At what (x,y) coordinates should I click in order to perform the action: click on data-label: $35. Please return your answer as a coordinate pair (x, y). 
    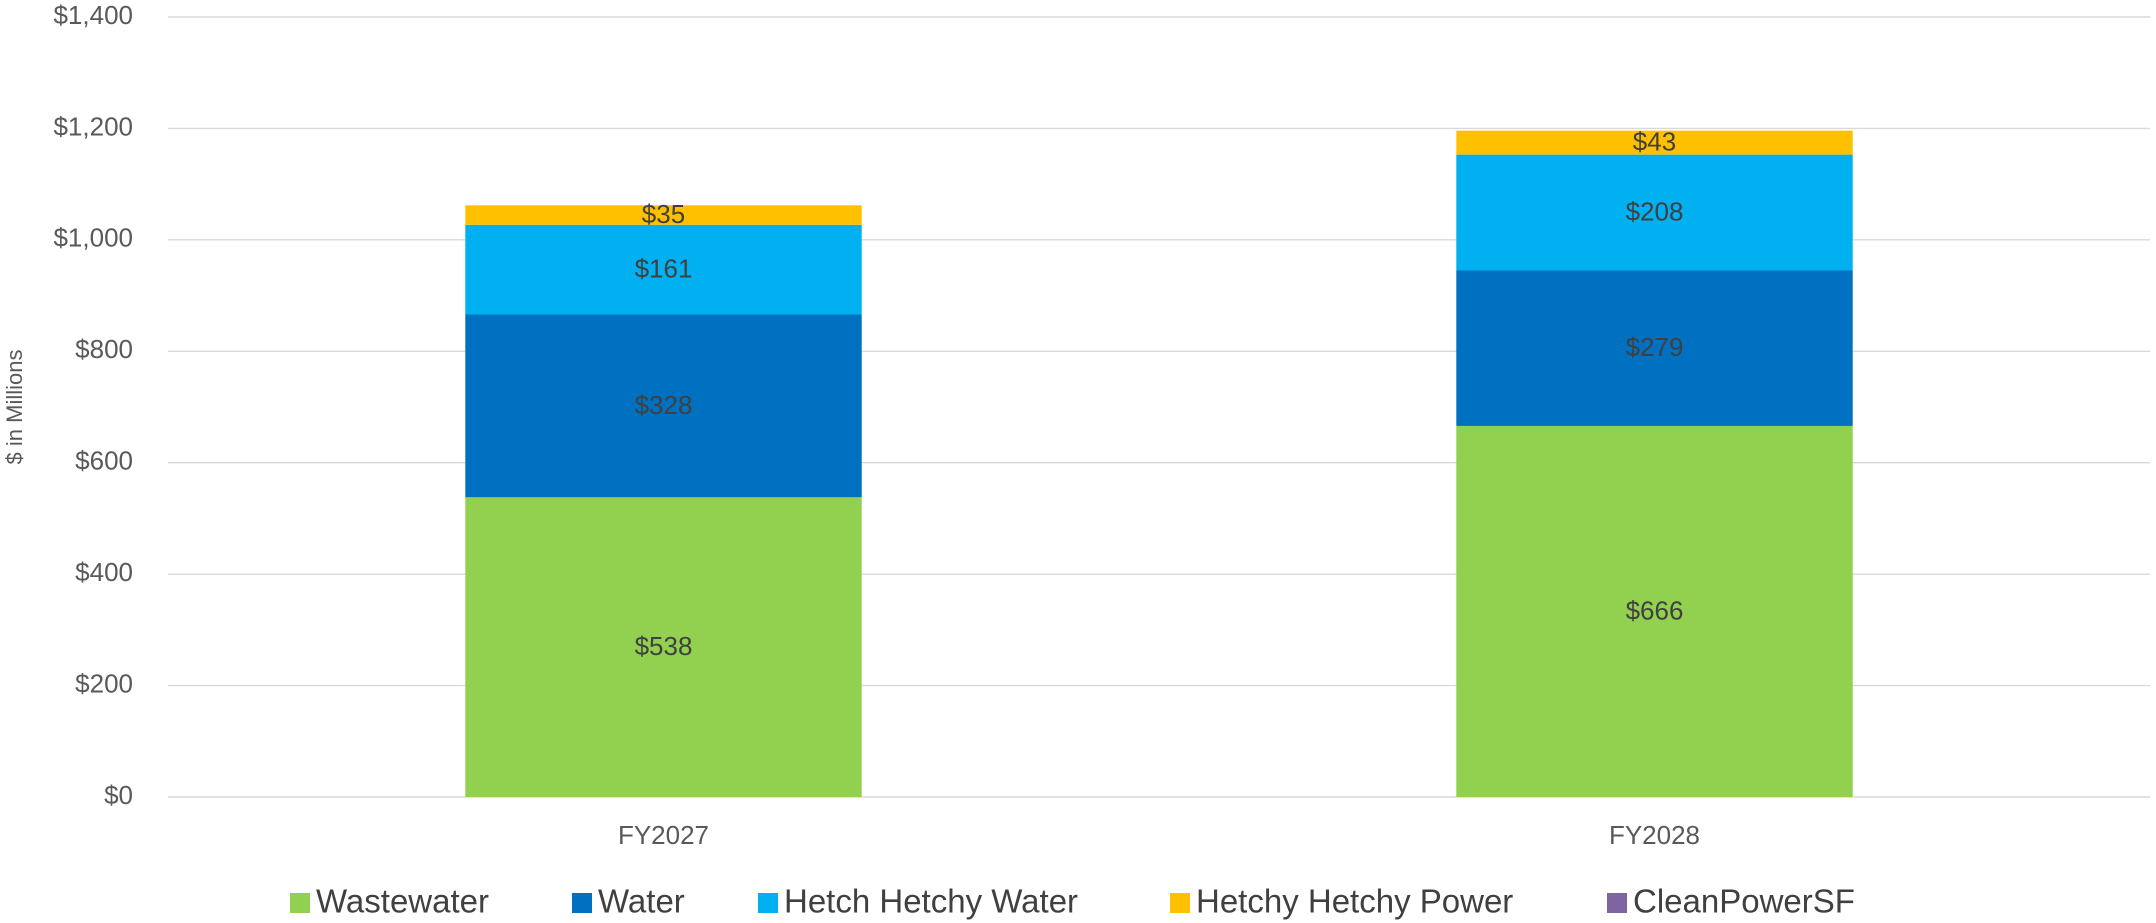
    Looking at the image, I should click on (663, 214).